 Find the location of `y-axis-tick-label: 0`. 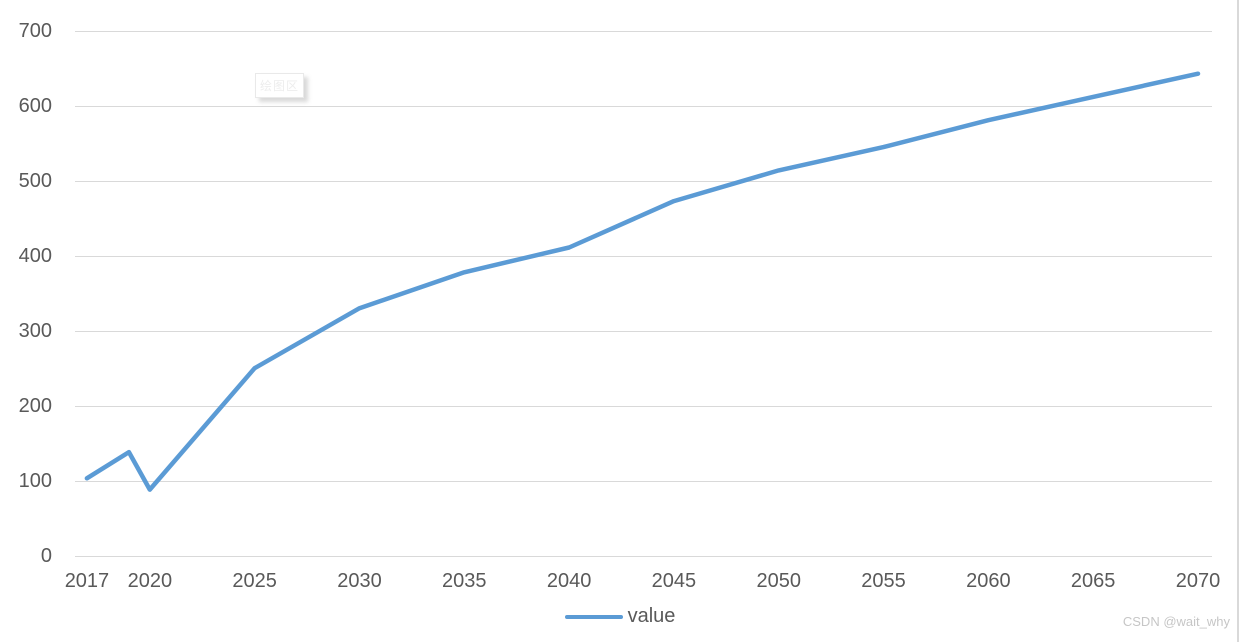

y-axis-tick-label: 0 is located at coordinates (46, 555).